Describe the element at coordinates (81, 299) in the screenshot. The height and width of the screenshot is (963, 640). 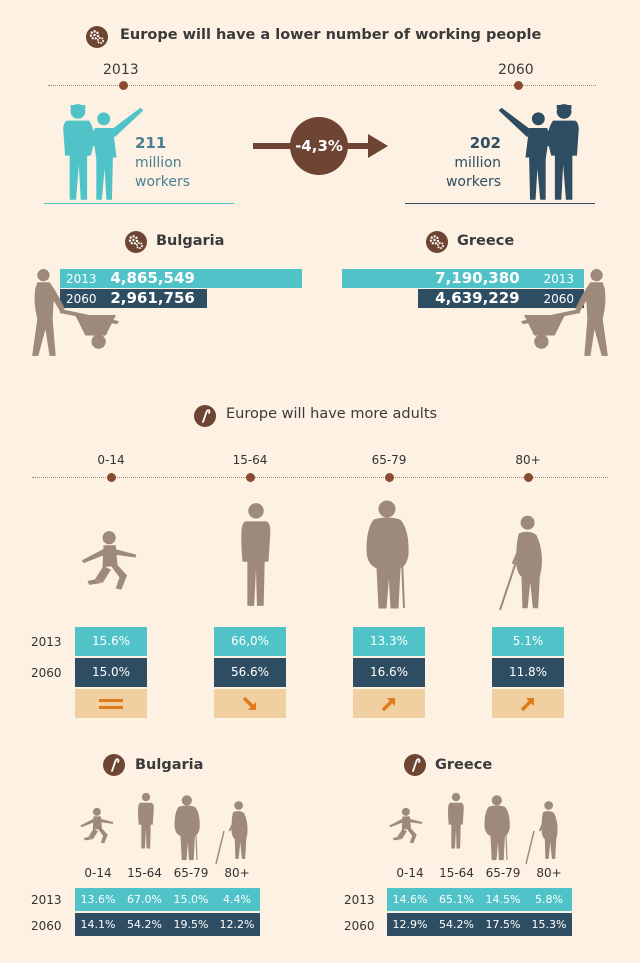
I see `bulgaria-bar-2060-year: 2060` at that location.